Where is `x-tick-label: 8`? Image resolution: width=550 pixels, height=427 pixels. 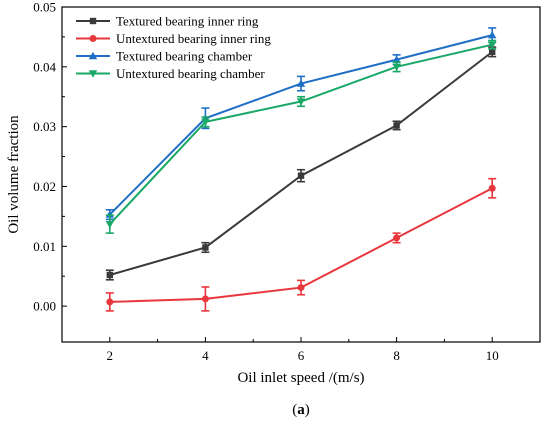 x-tick-label: 8 is located at coordinates (396, 355).